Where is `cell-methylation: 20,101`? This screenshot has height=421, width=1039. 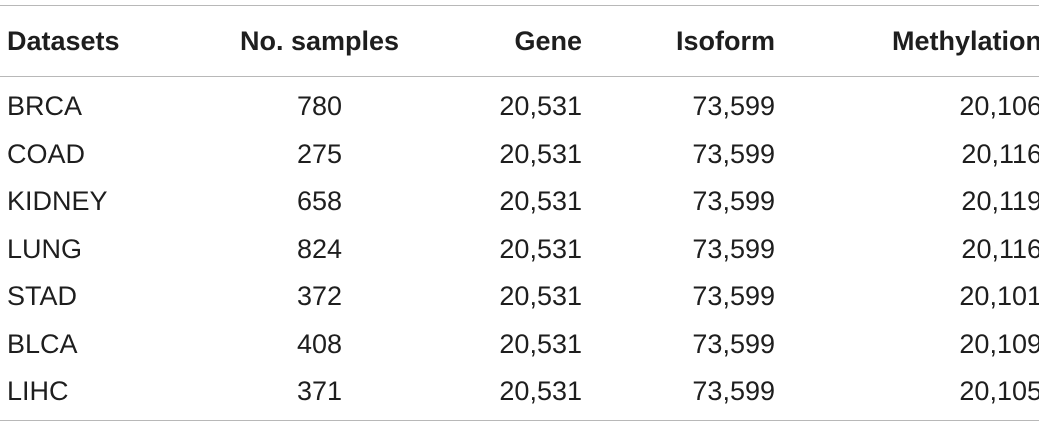 cell-methylation: 20,101 is located at coordinates (999, 296).